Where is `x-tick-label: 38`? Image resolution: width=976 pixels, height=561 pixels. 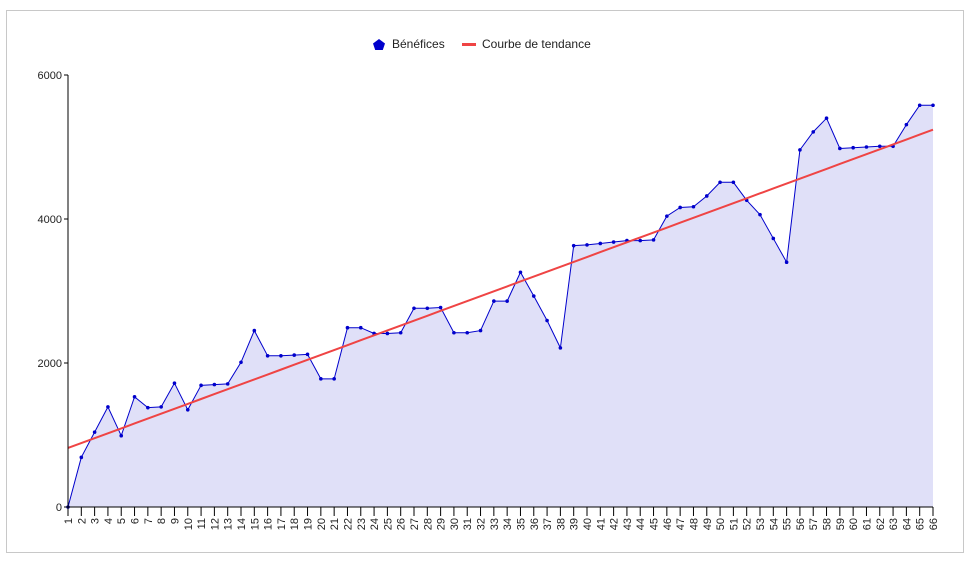 x-tick-label: 38 is located at coordinates (561, 524).